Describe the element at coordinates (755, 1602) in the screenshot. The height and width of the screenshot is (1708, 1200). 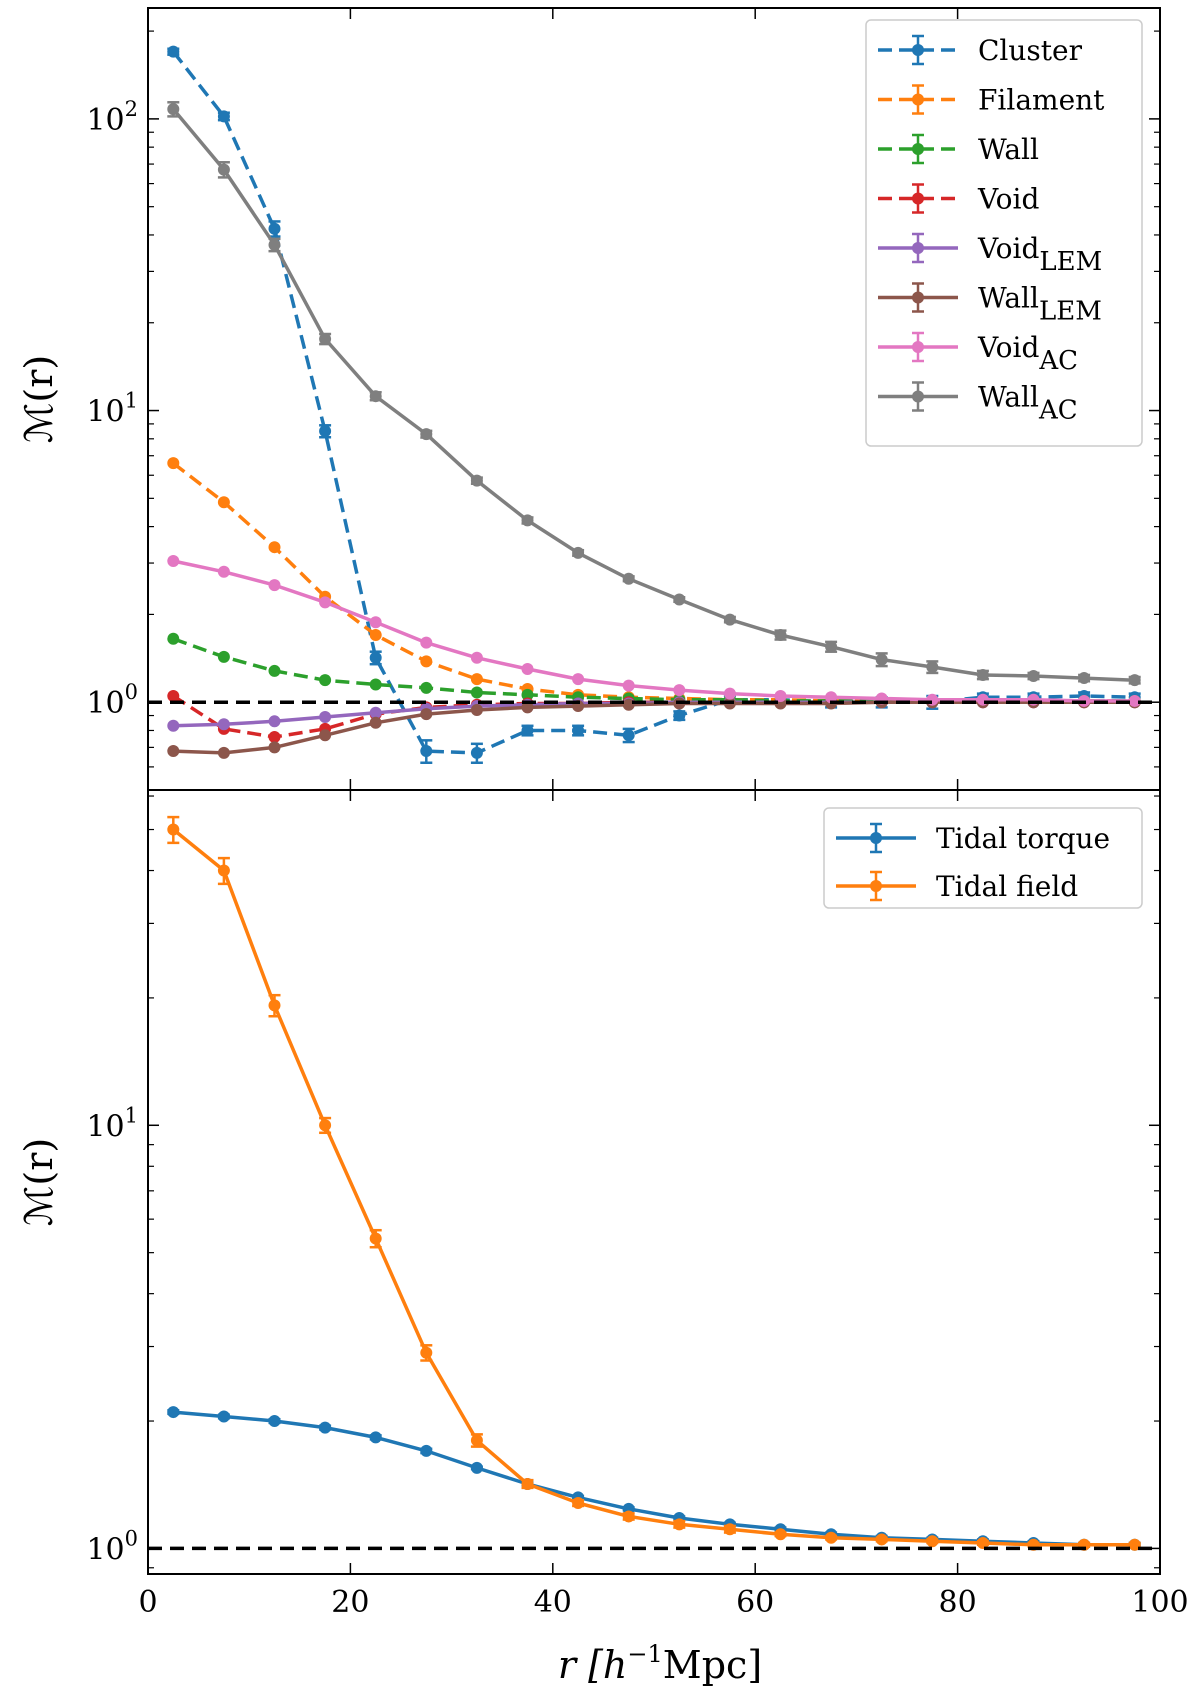
I see `x-tick-label: 60` at that location.